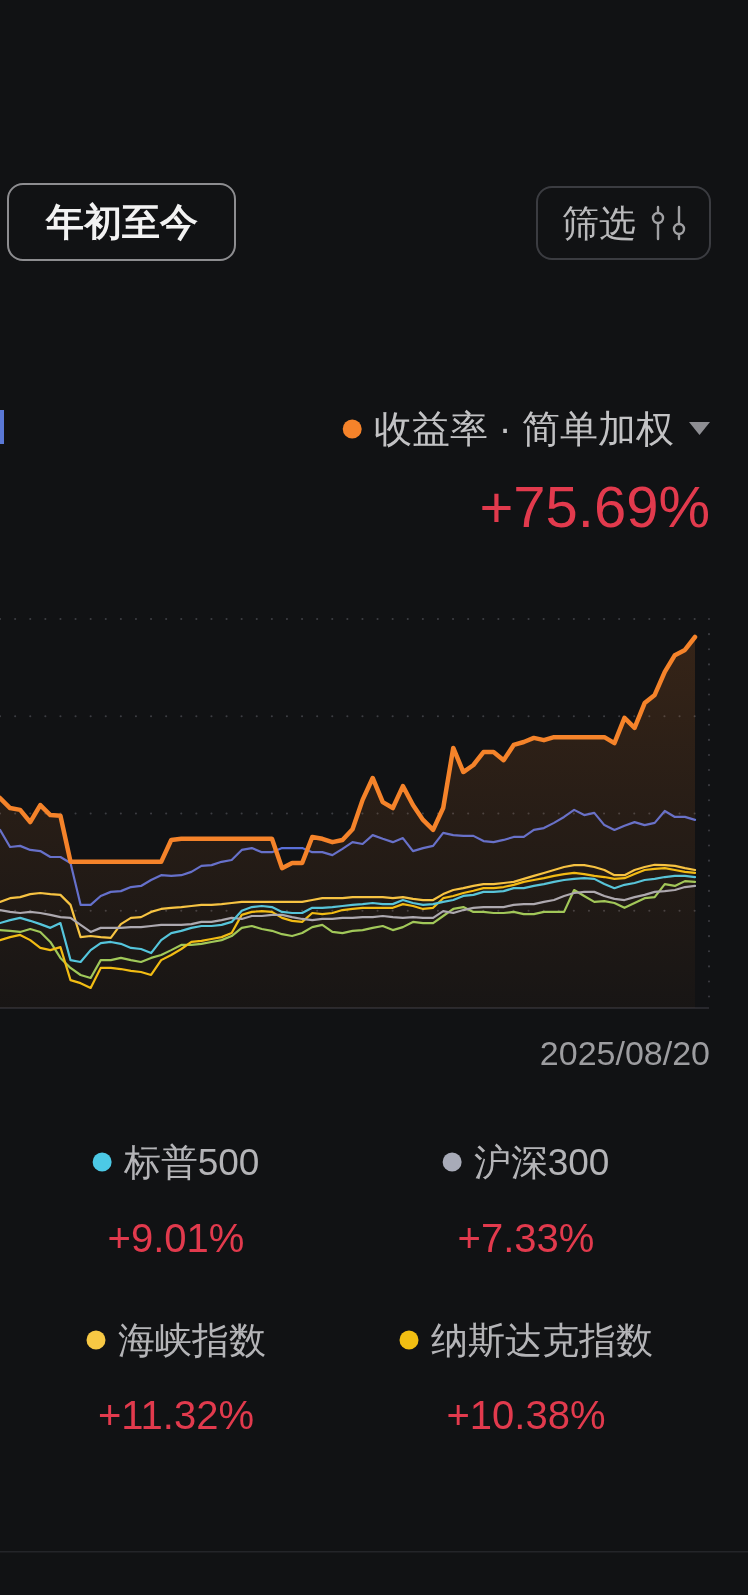 The width and height of the screenshot is (748, 1595). I want to click on text: 2025/08/20, so click(624, 1053).